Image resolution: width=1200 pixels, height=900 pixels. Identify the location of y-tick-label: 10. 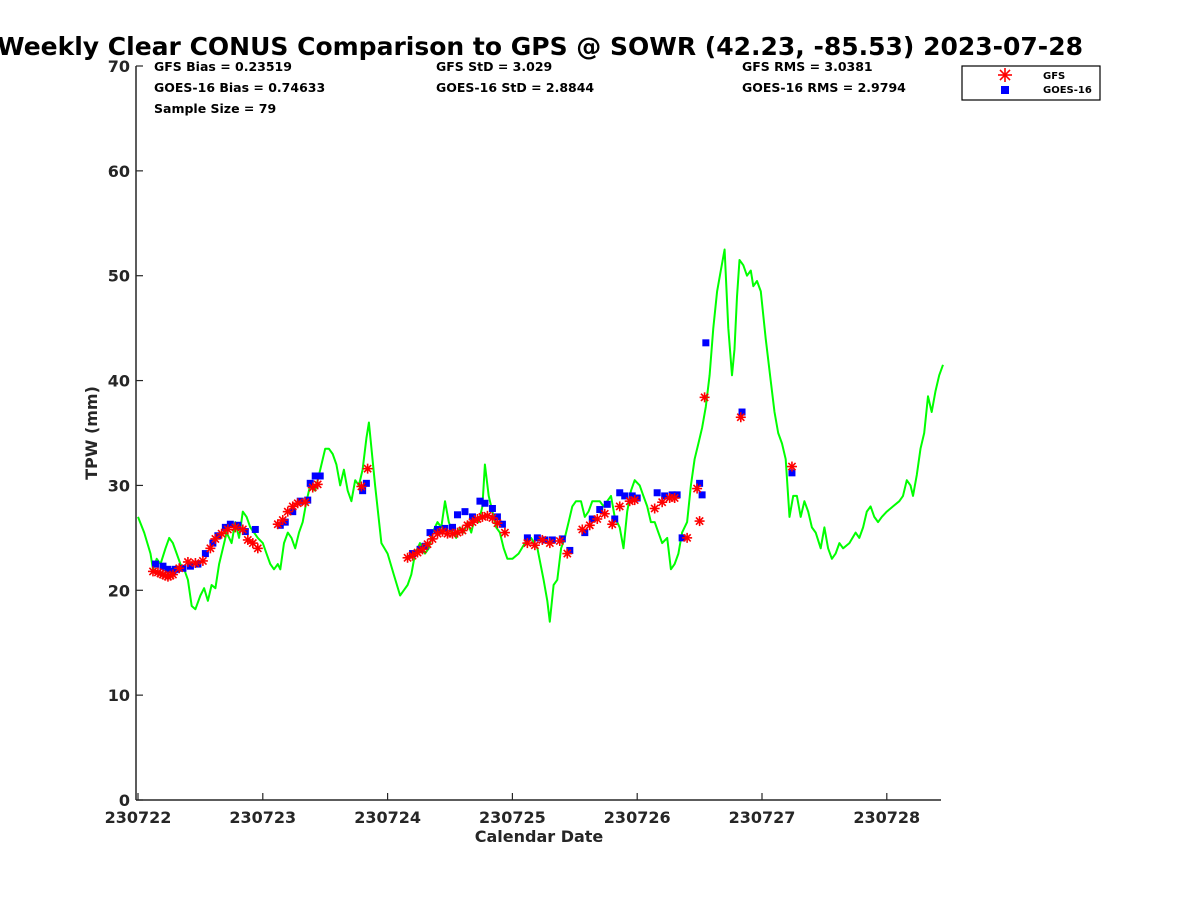
(119, 695).